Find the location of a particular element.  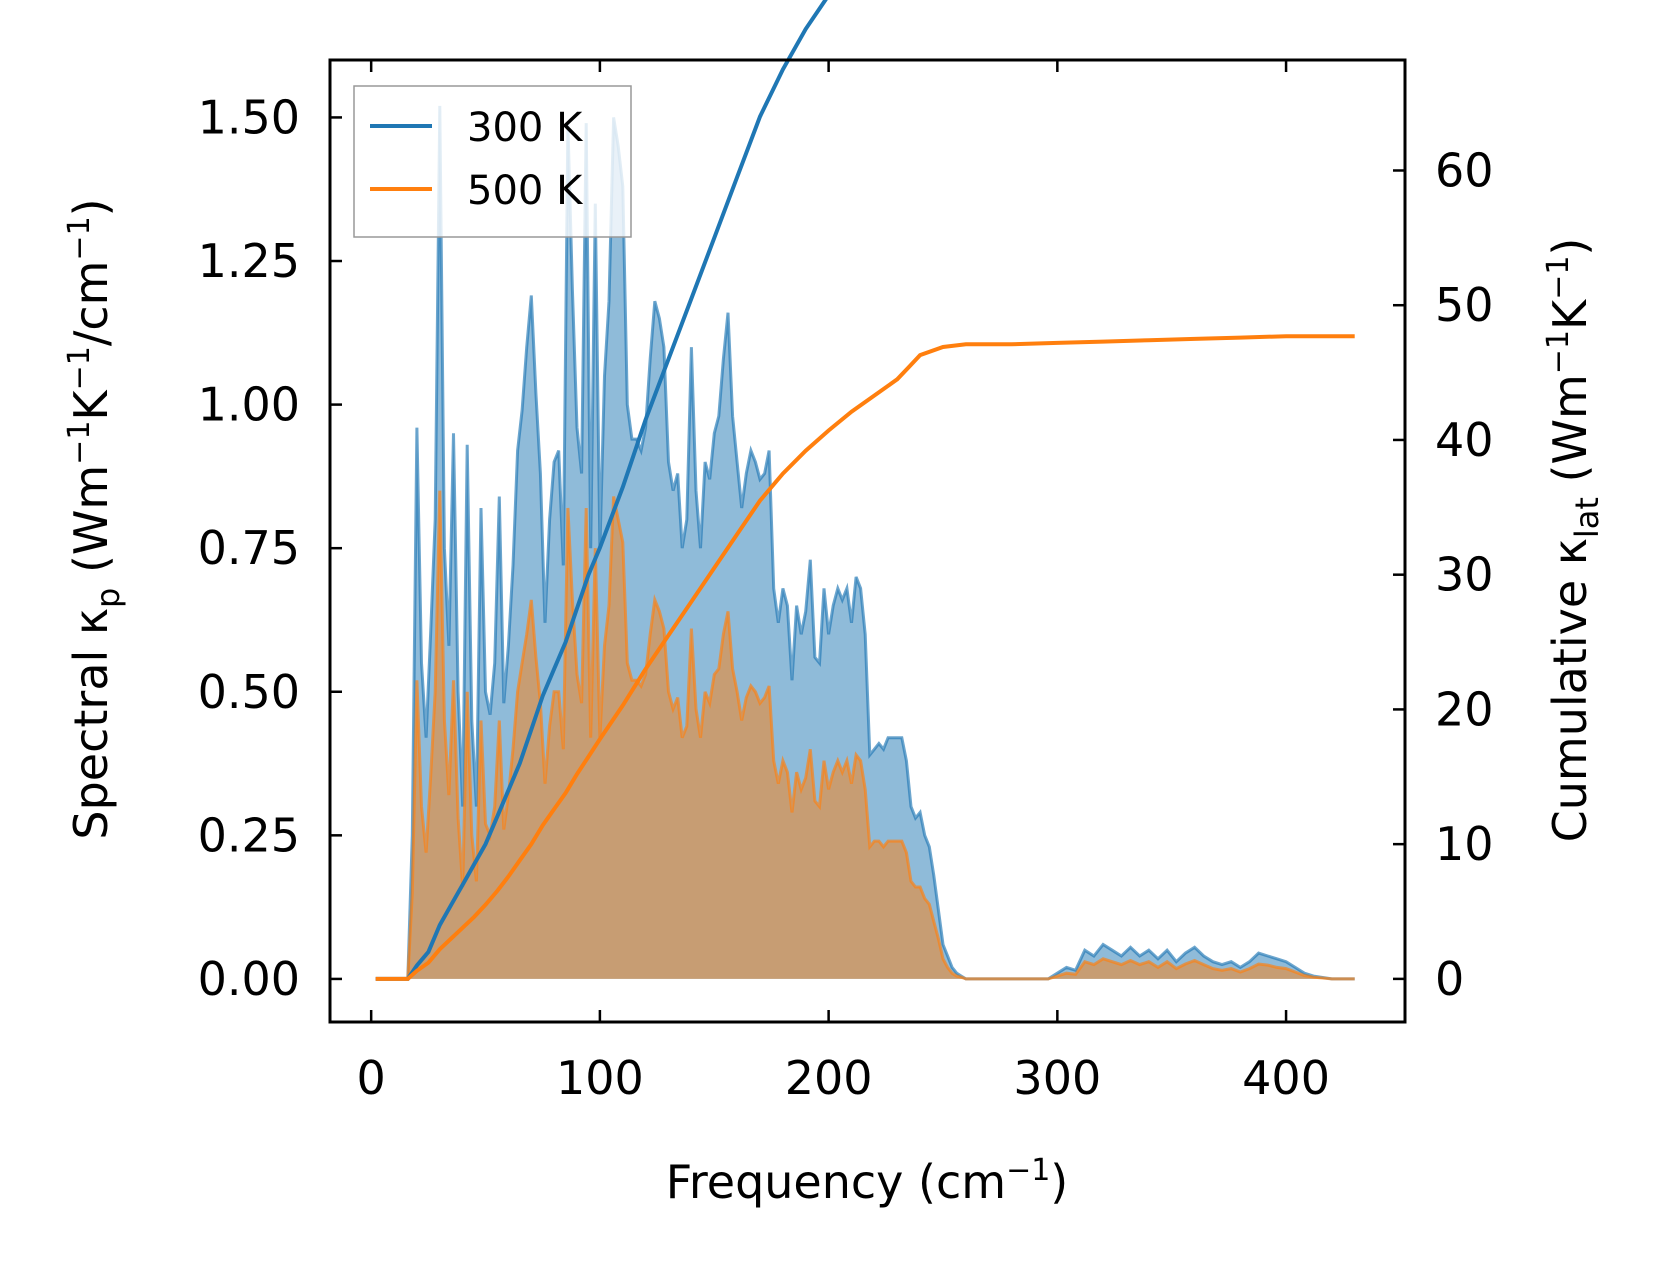

y-right-tick-label: 20 is located at coordinates (1464, 709).